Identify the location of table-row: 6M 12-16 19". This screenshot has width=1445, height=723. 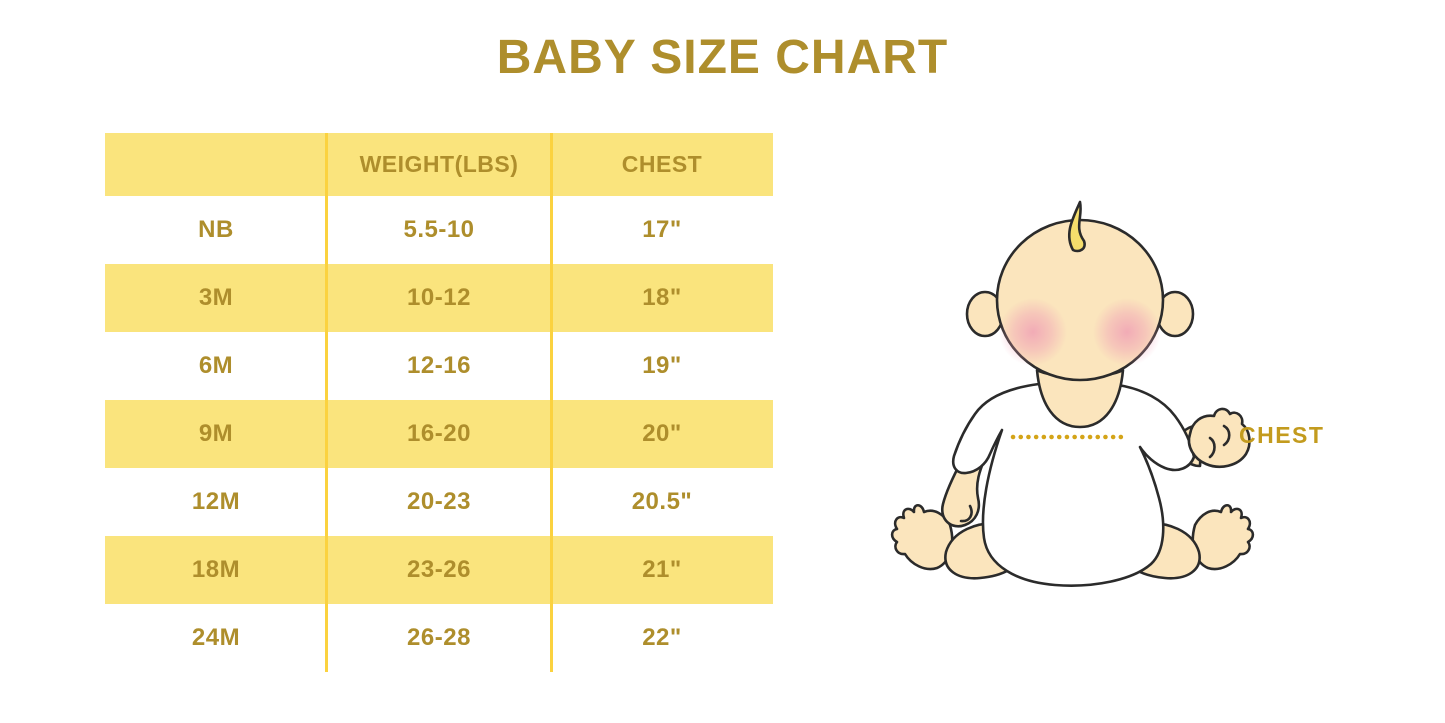
(439, 366).